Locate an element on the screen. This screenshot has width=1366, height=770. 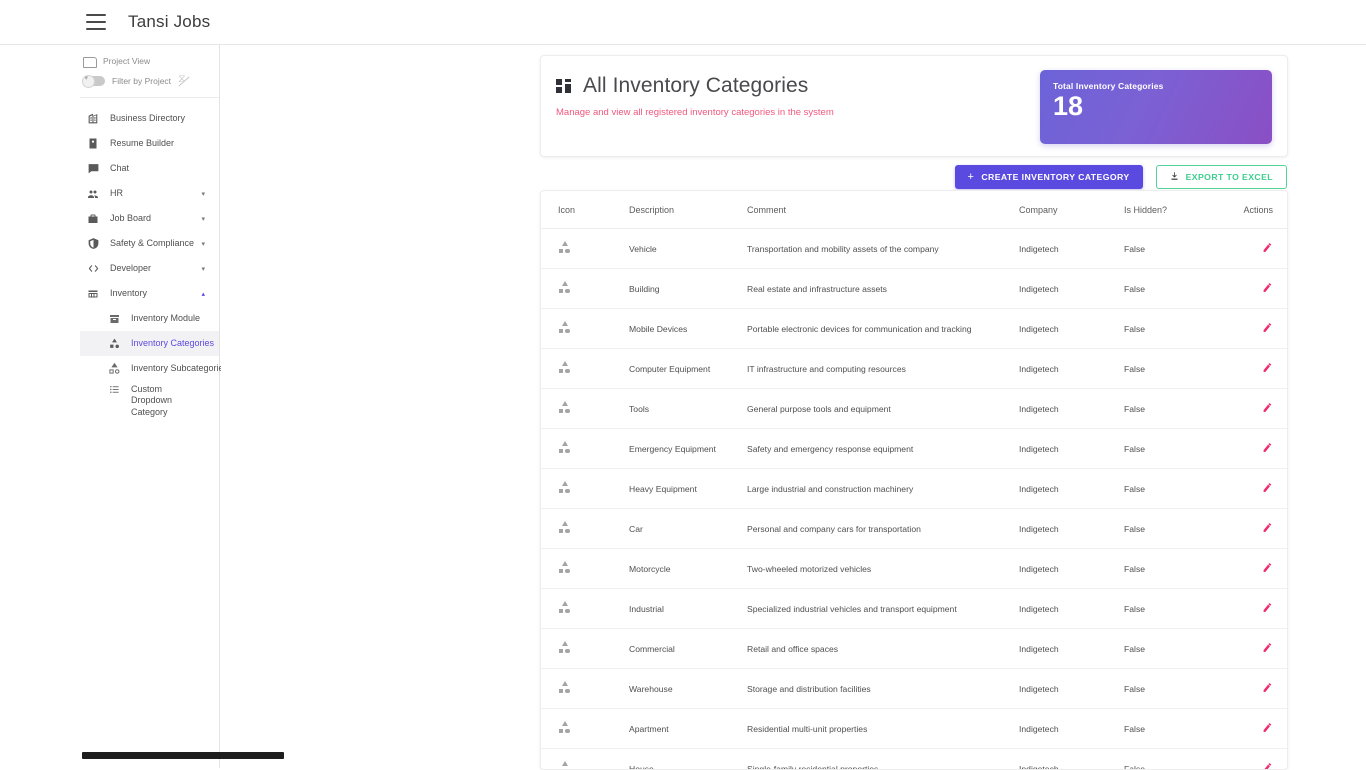
cell-description: Building is located at coordinates (688, 289).